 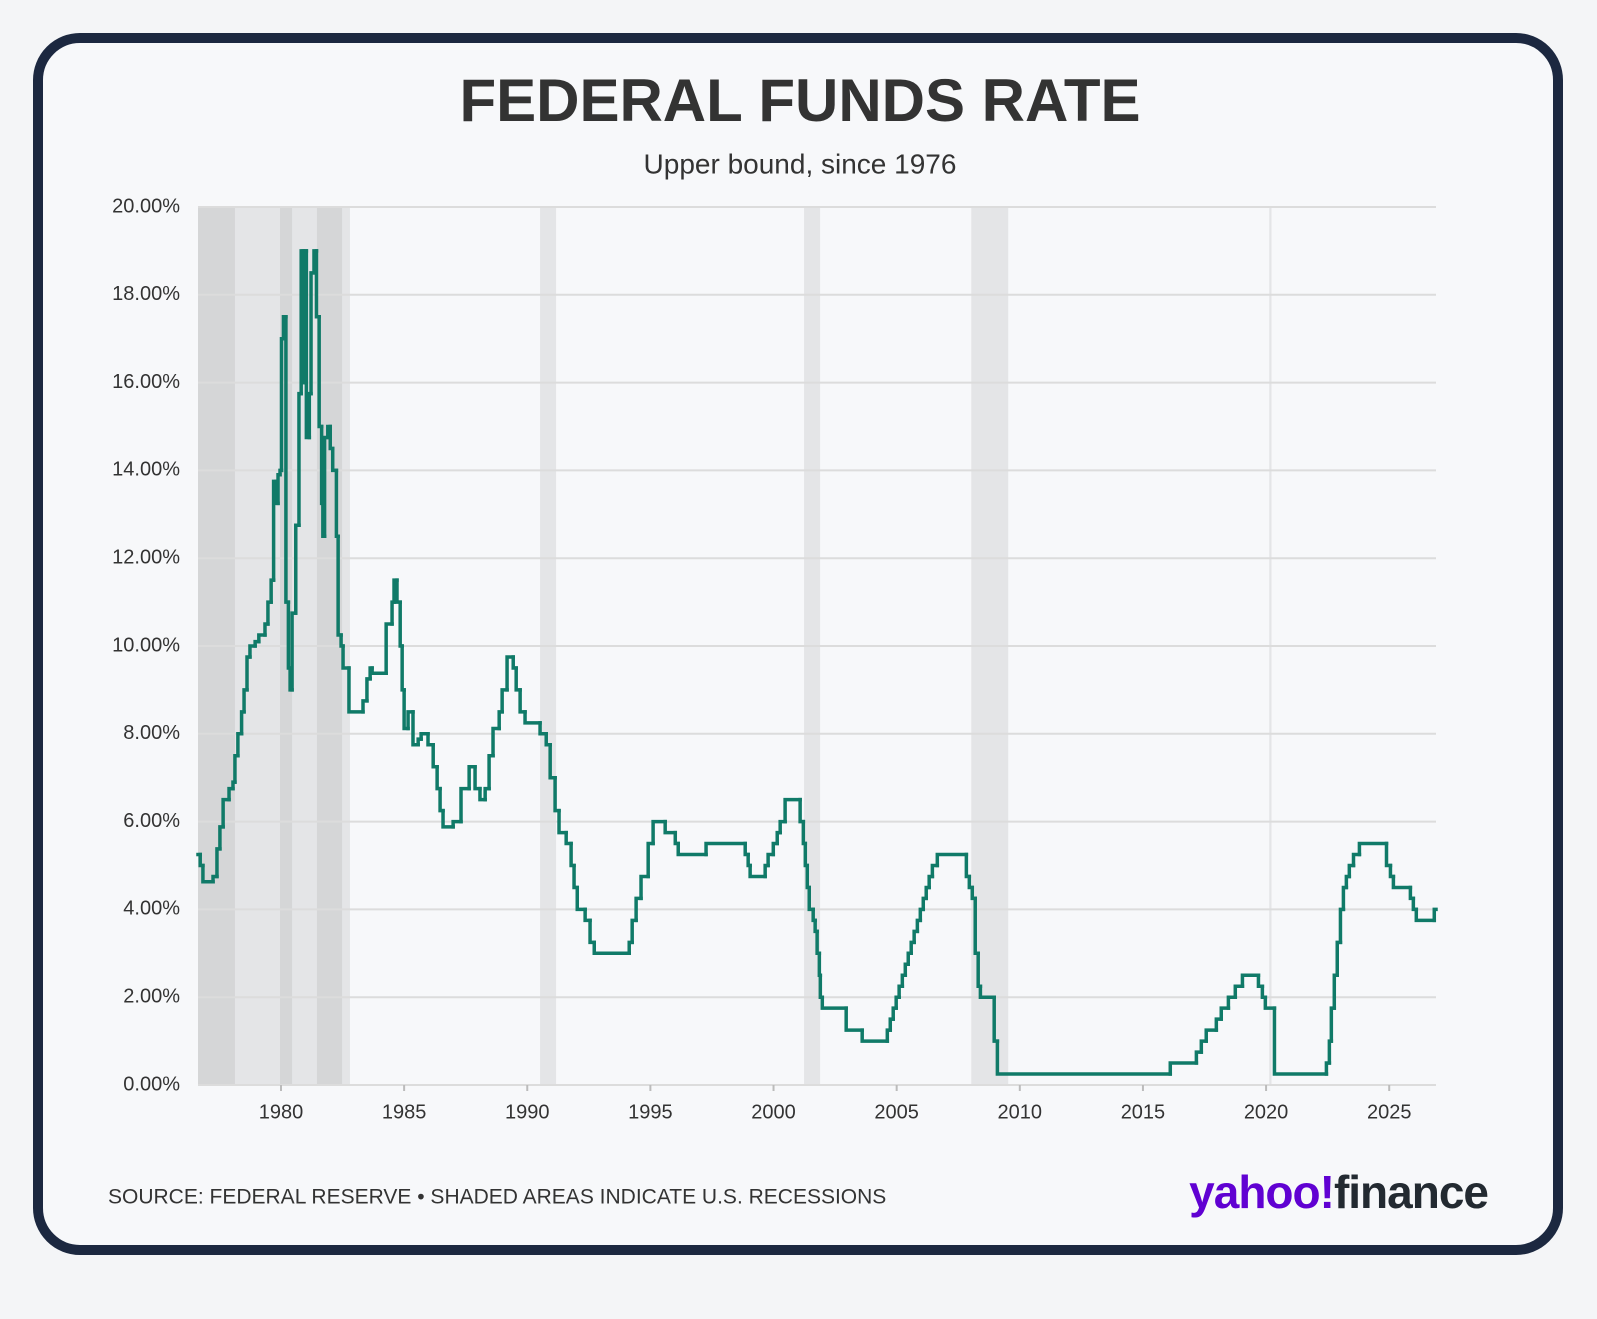 What do you see at coordinates (404, 1112) in the screenshot?
I see `x-tick-label: 1985` at bounding box center [404, 1112].